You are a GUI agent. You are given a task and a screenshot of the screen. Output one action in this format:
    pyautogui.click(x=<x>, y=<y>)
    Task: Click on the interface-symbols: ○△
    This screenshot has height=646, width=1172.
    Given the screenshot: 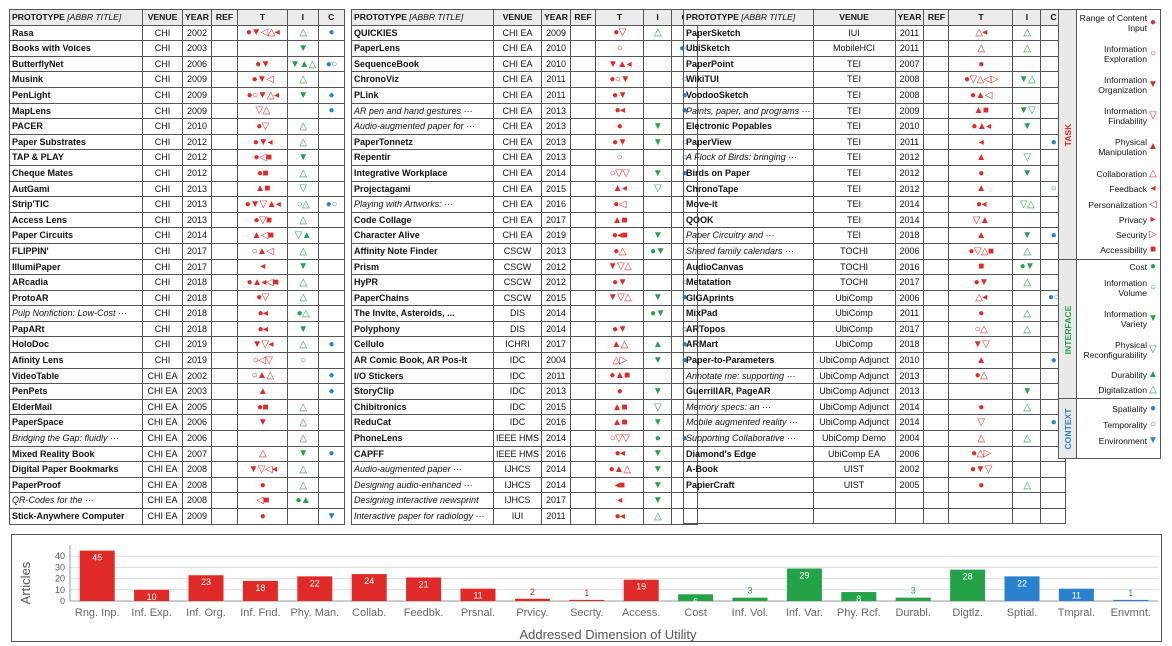 What is the action you would take?
    pyautogui.click(x=303, y=204)
    